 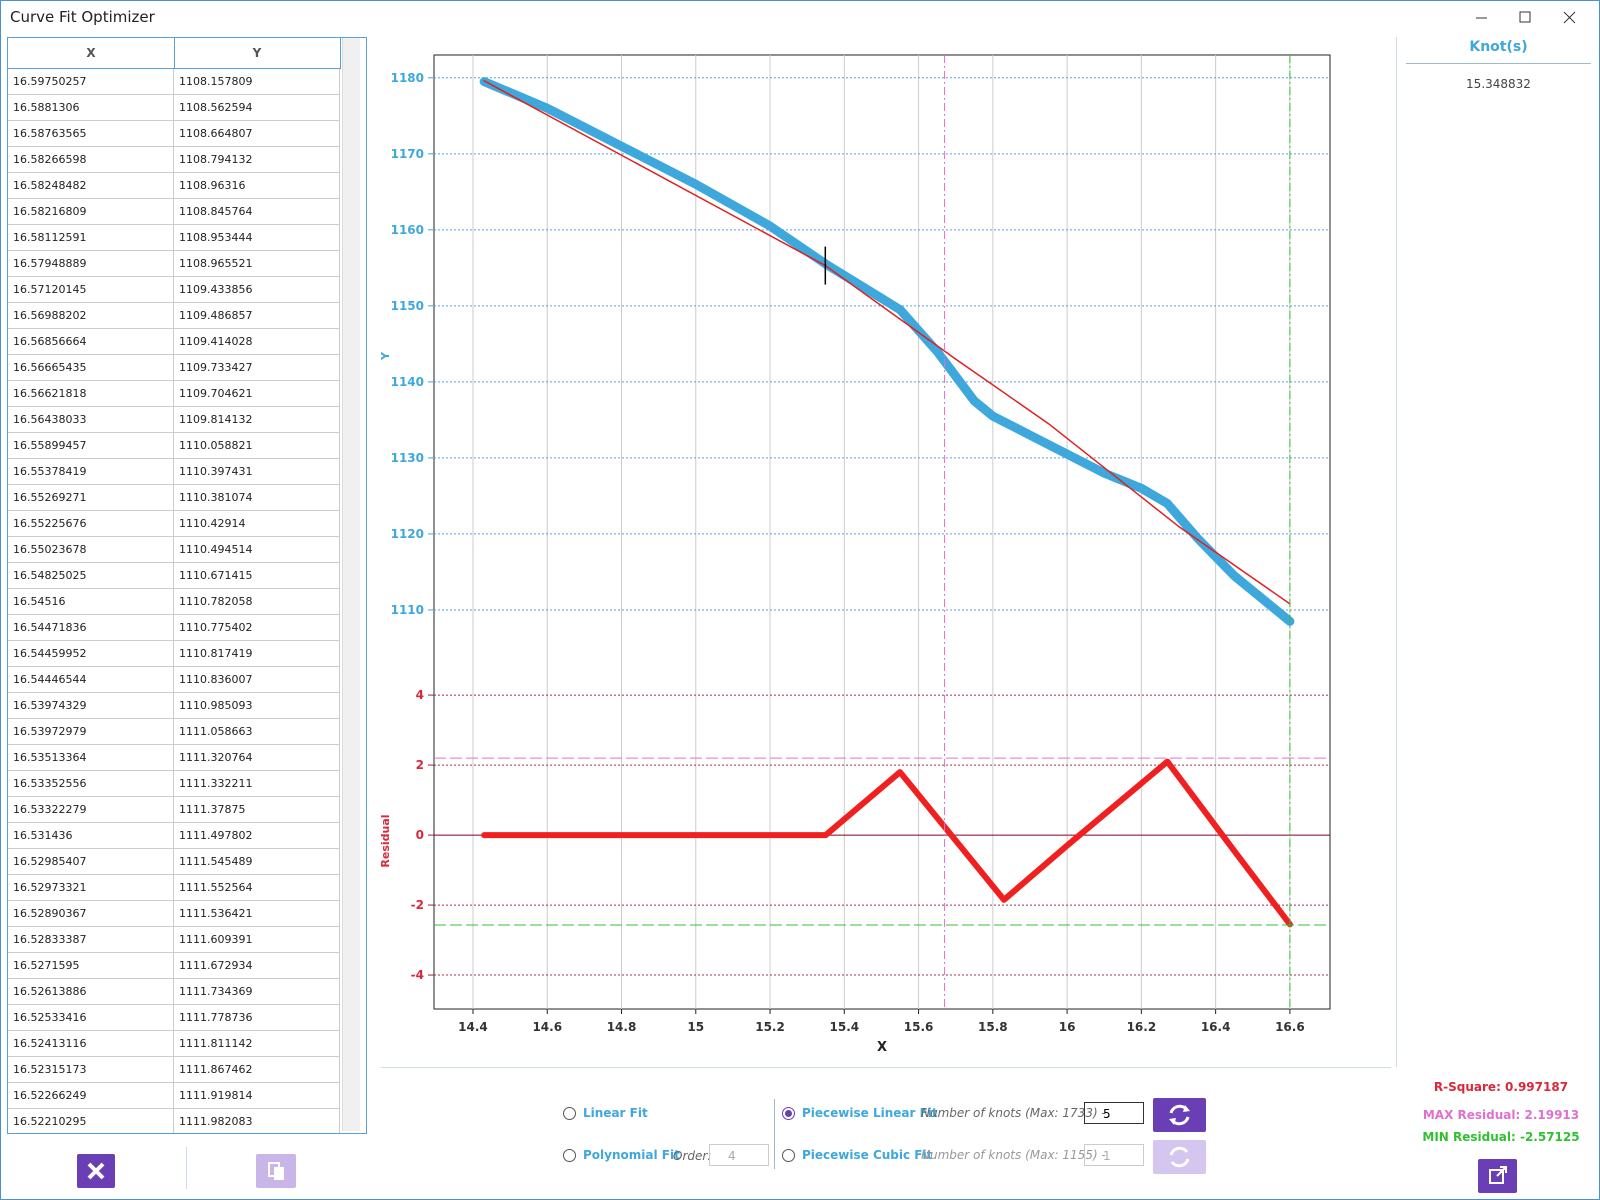 What do you see at coordinates (91, 446) in the screenshot?
I see `table-cell: 16.55899457` at bounding box center [91, 446].